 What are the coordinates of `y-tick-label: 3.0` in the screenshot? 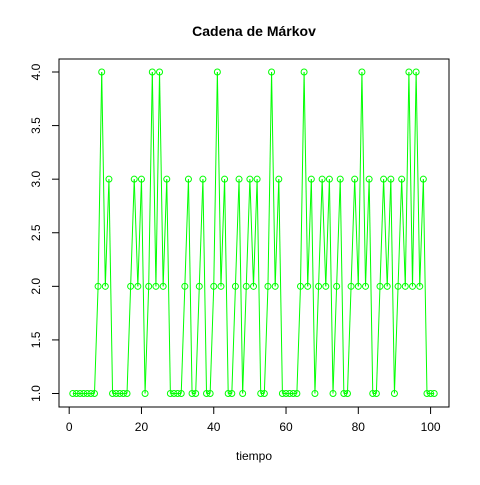 It's located at (36, 179).